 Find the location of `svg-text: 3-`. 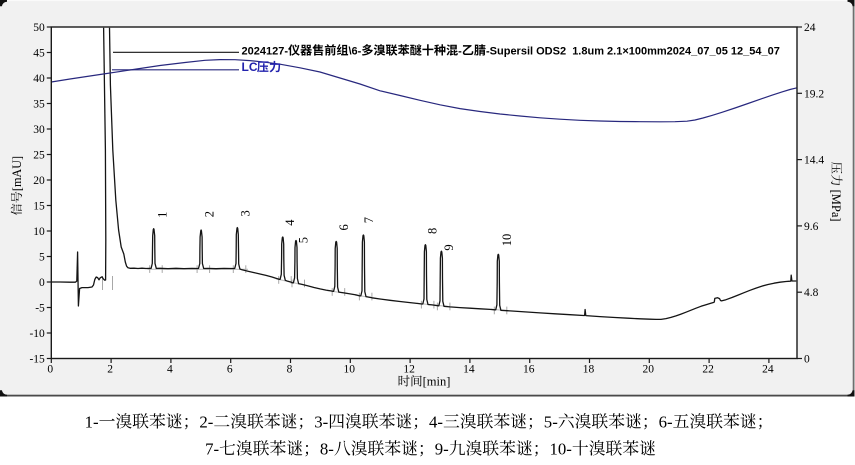

svg-text: 3- is located at coordinates (321, 421).